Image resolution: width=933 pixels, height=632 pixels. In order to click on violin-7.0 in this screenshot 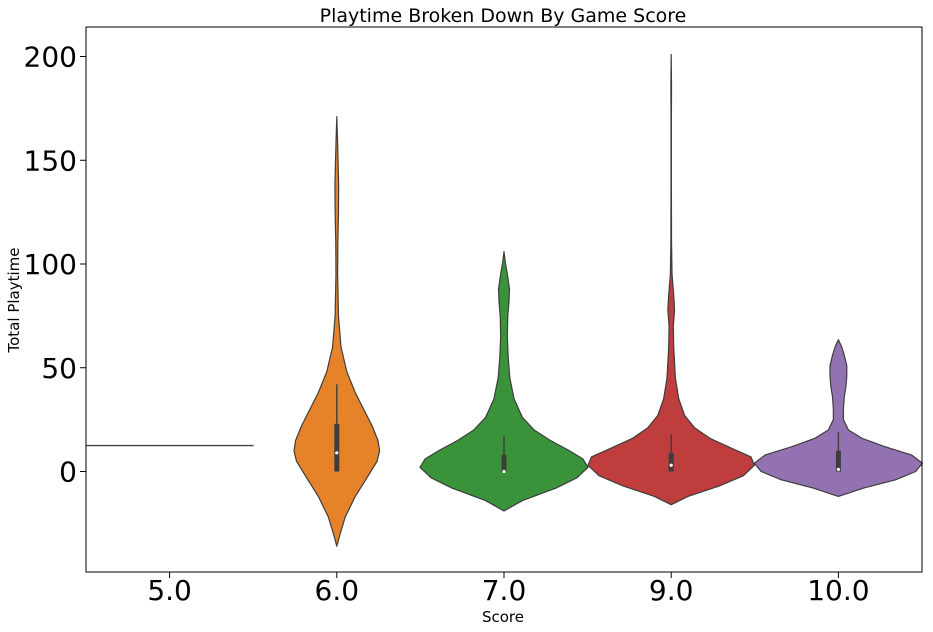, I will do `click(504, 381)`.